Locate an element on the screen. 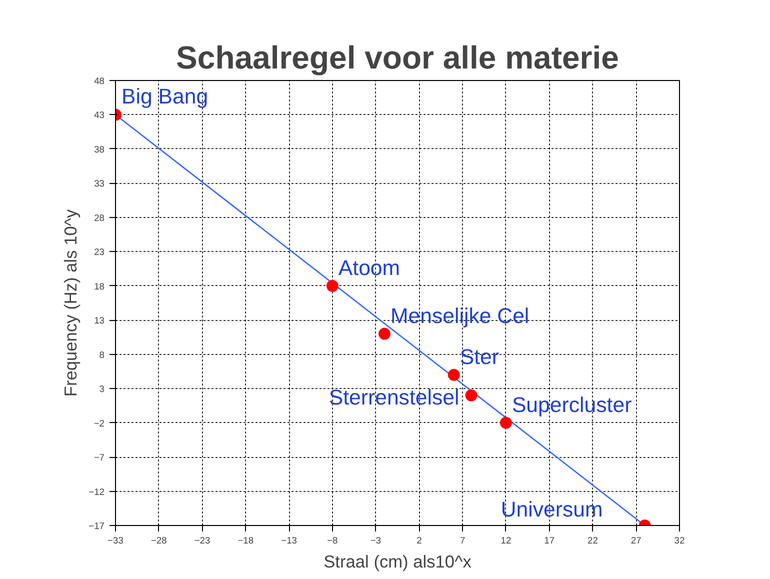  y-tick-label: −7 is located at coordinates (99, 457).